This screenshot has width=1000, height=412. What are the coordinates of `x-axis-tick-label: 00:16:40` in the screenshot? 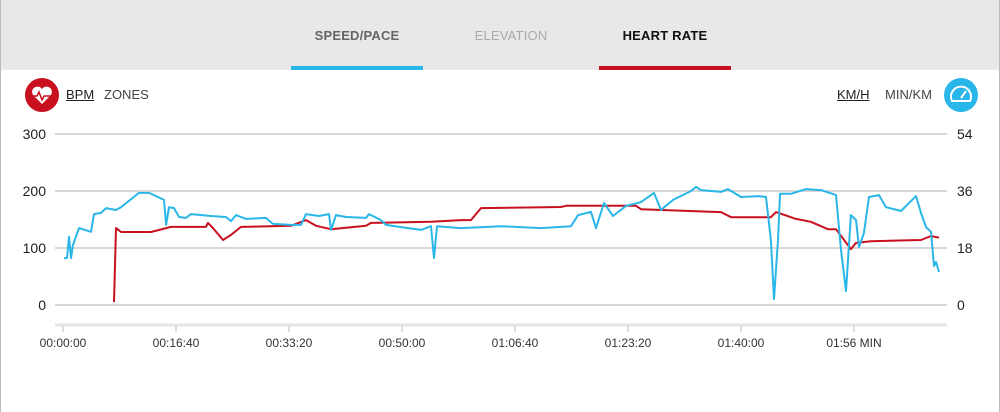 It's located at (176, 343).